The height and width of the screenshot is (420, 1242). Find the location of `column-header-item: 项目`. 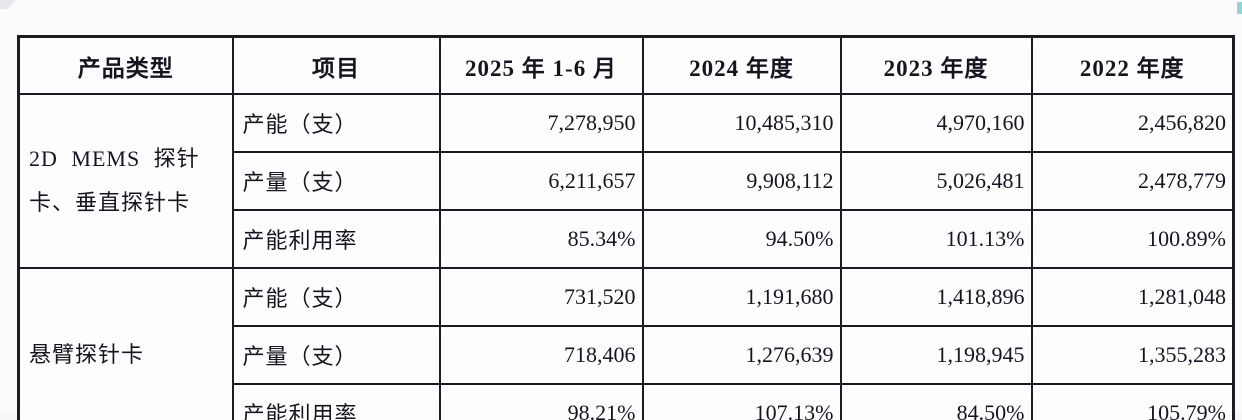

column-header-item: 项目 is located at coordinates (336, 65).